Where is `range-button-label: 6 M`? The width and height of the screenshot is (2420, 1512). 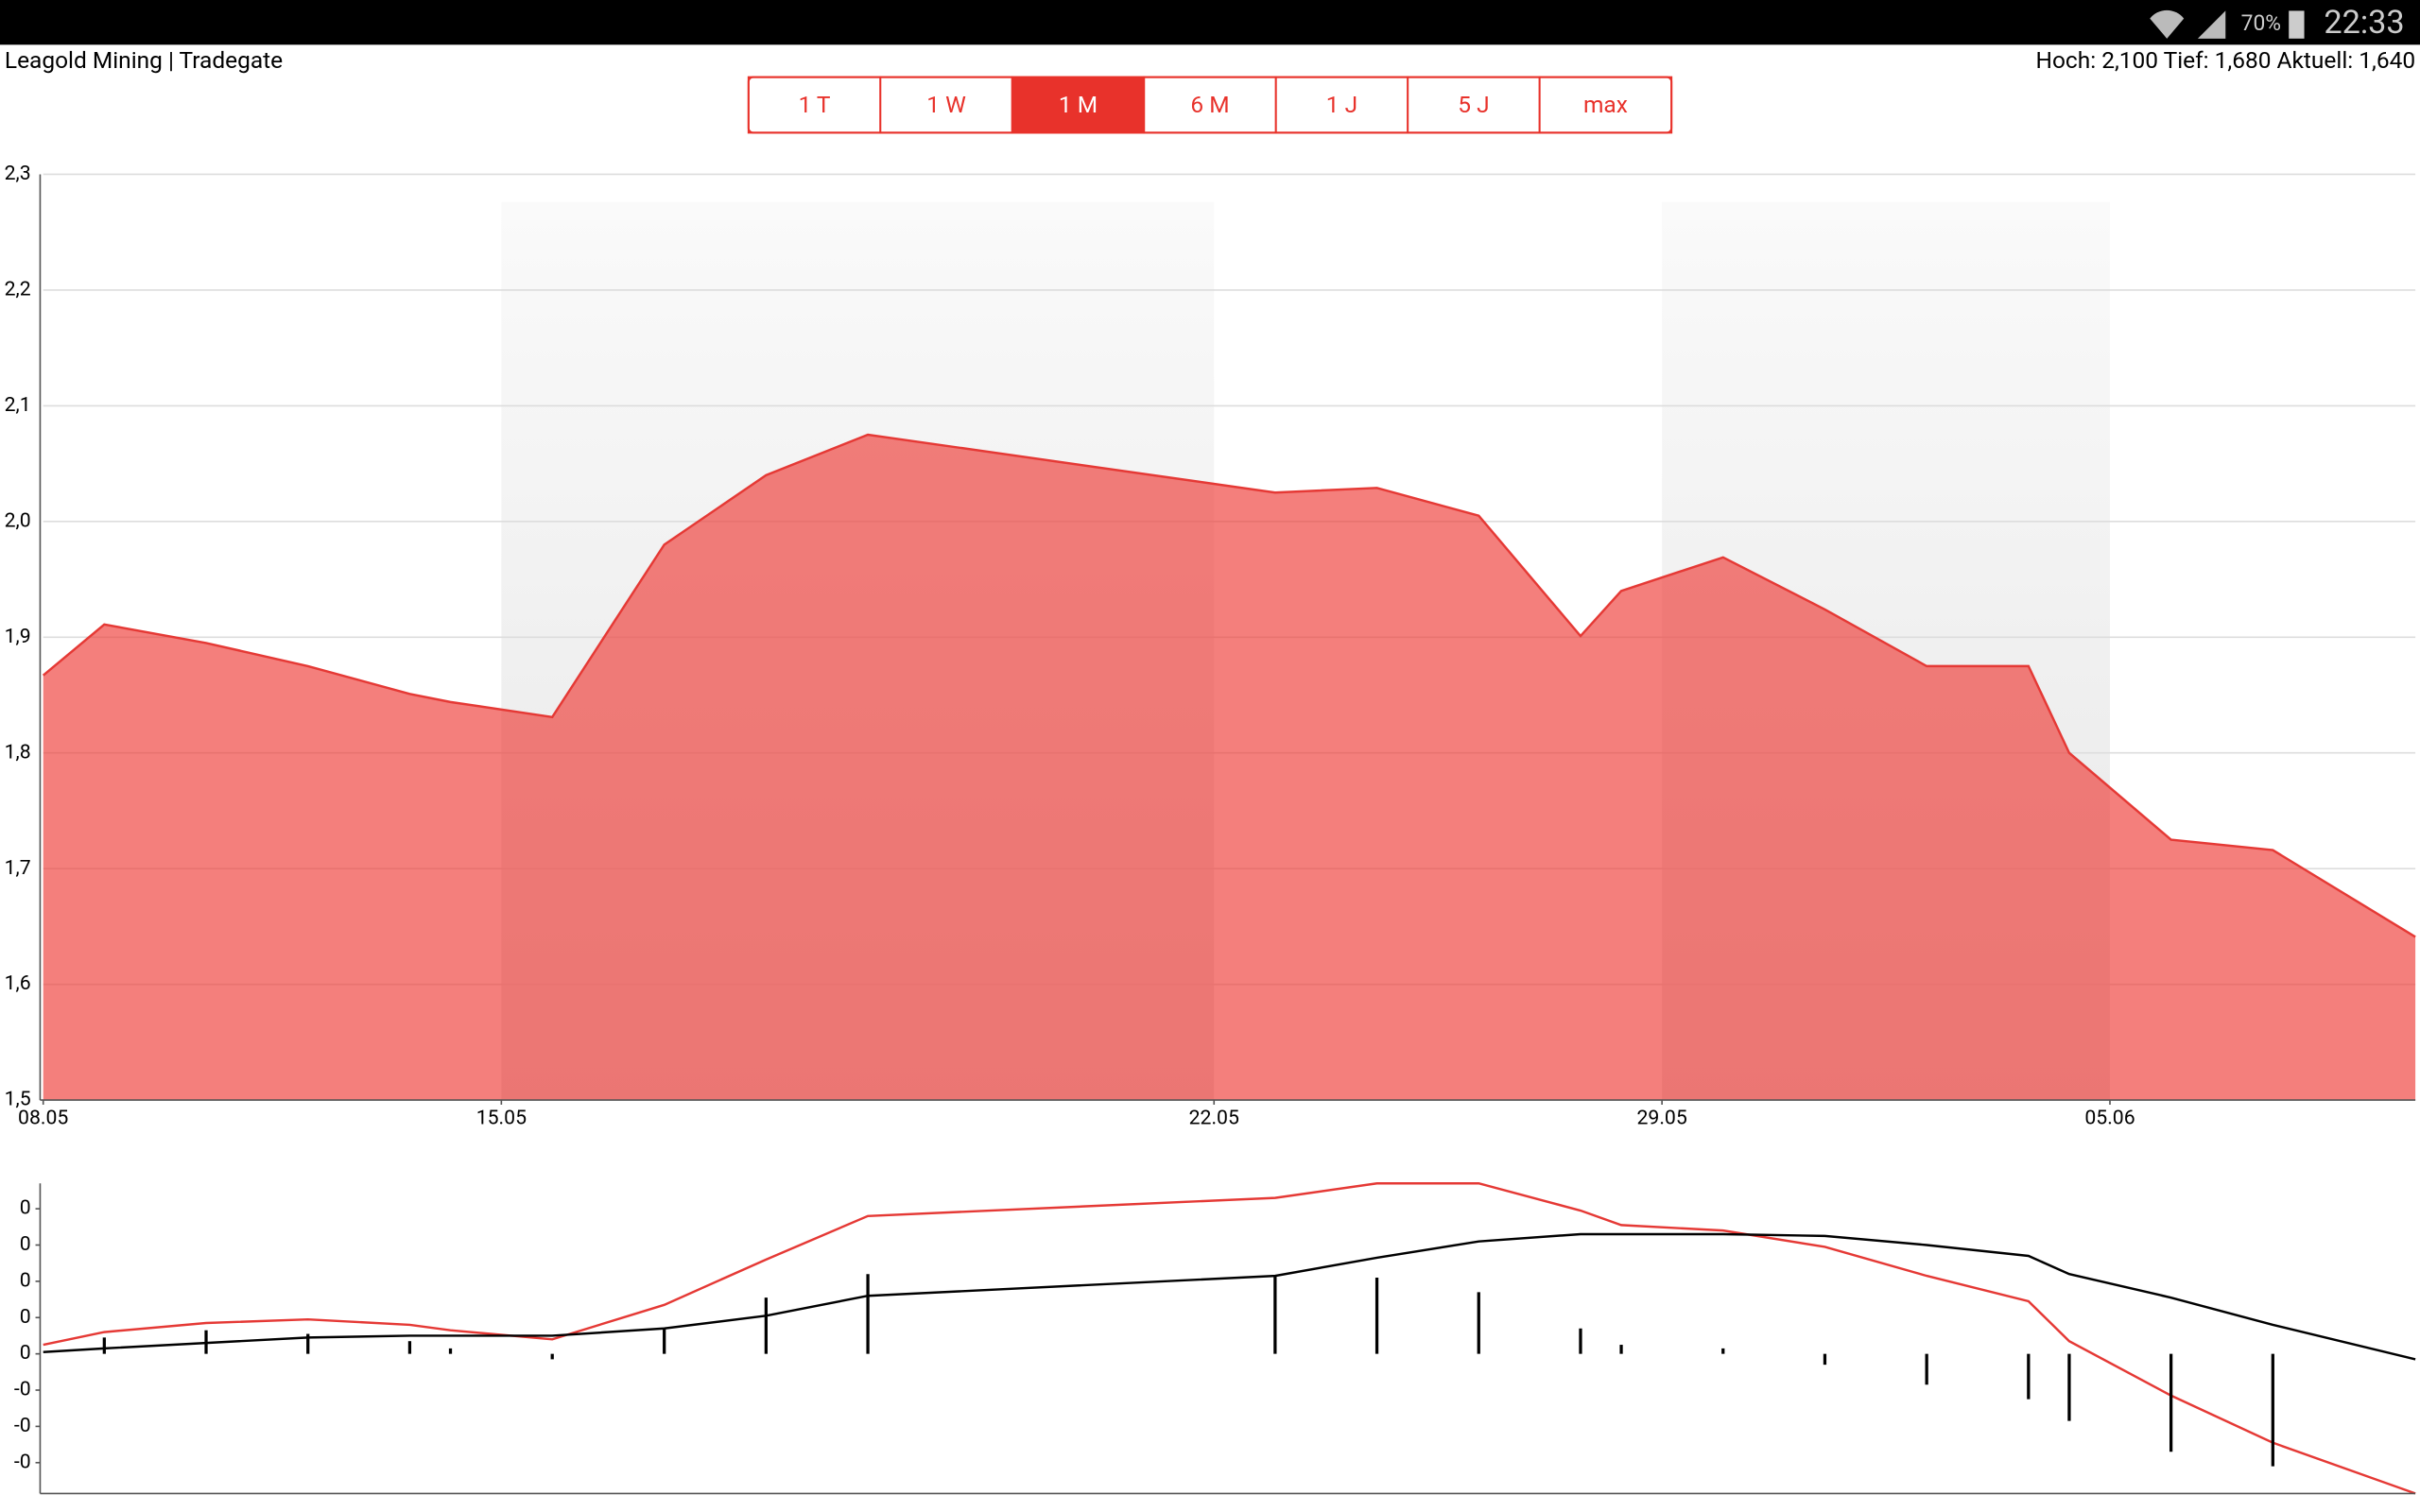
range-button-label: 6 M is located at coordinates (1210, 104).